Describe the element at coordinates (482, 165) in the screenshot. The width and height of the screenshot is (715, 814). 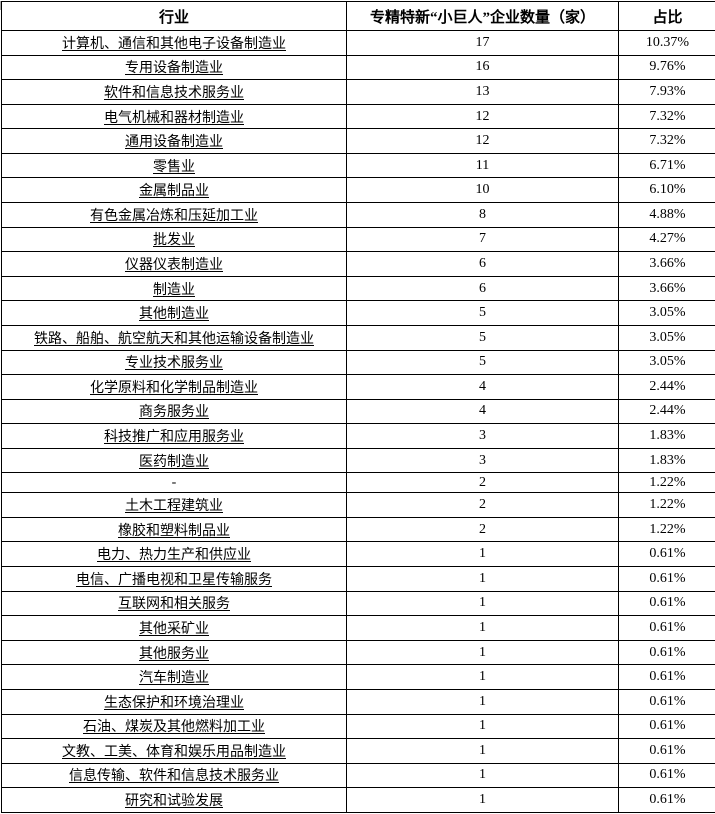
I see `count-cell-text: 11` at that location.